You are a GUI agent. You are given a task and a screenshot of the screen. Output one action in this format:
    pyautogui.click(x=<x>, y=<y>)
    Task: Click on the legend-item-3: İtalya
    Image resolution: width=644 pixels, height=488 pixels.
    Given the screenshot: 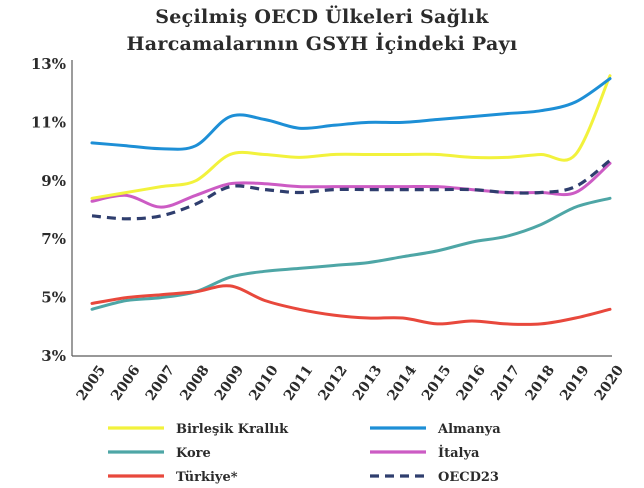 What is the action you would take?
    pyautogui.click(x=425, y=453)
    